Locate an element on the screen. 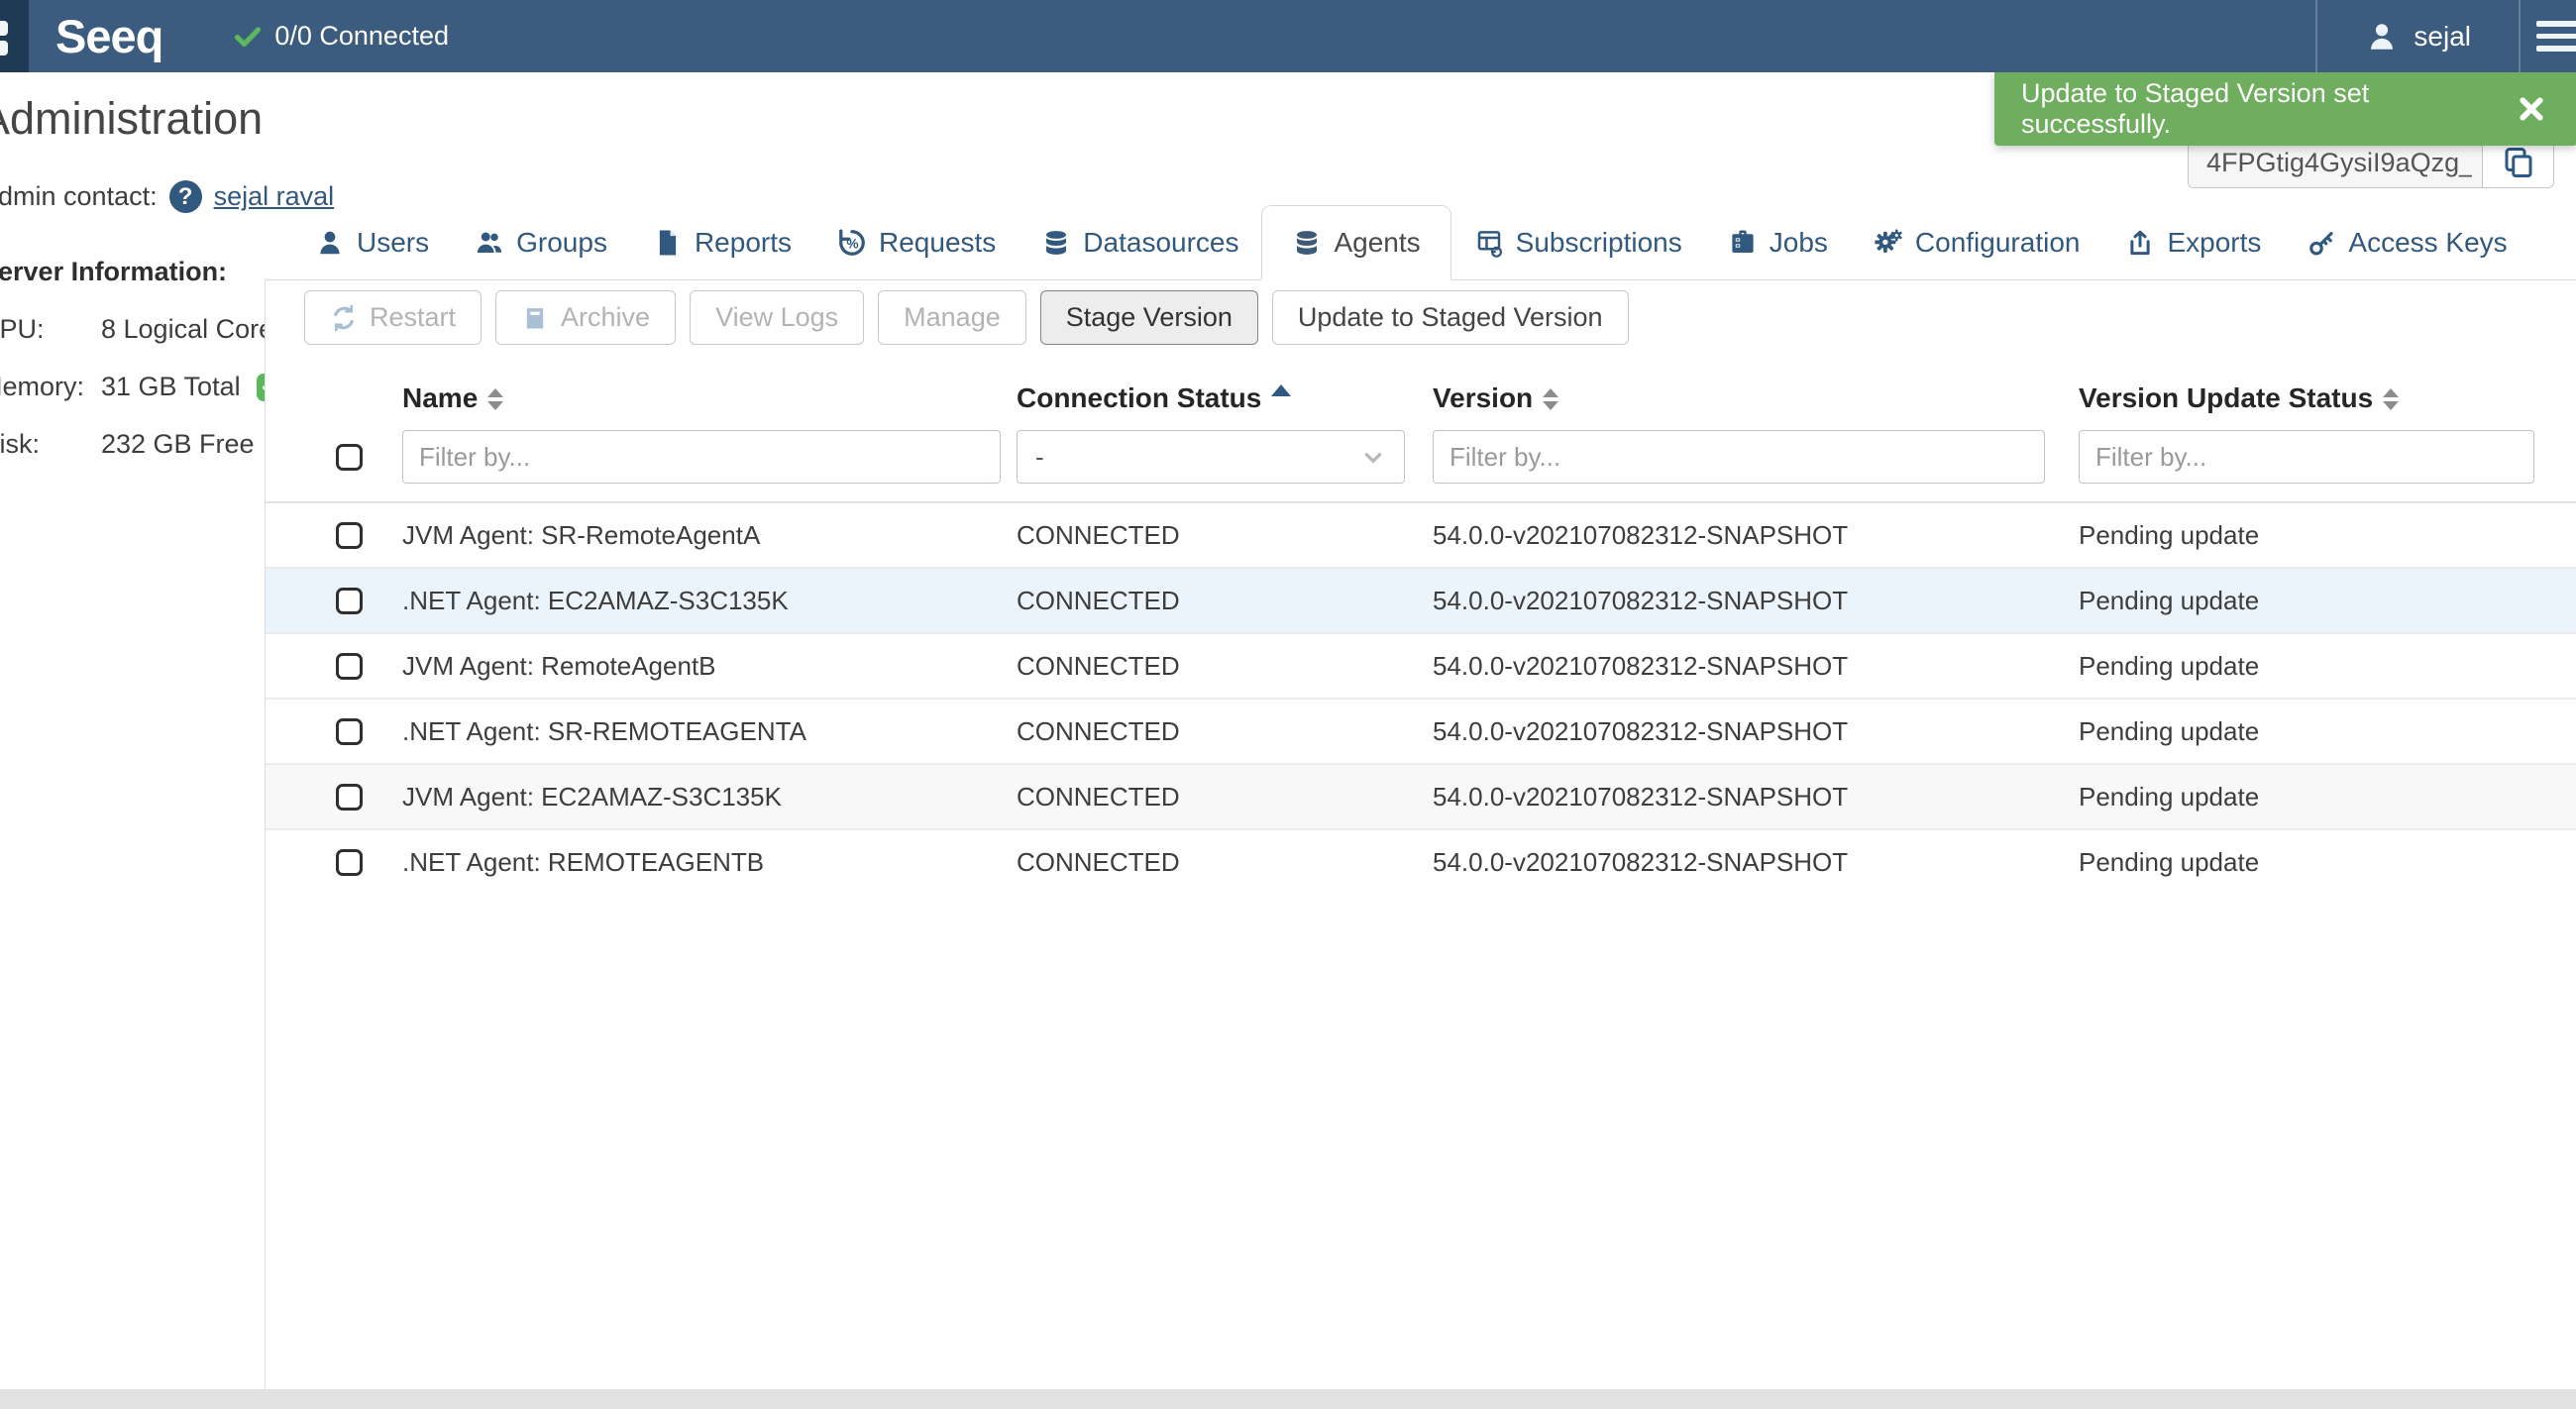 The image size is (2576, 1409). access-token-input is located at coordinates (2336, 162).